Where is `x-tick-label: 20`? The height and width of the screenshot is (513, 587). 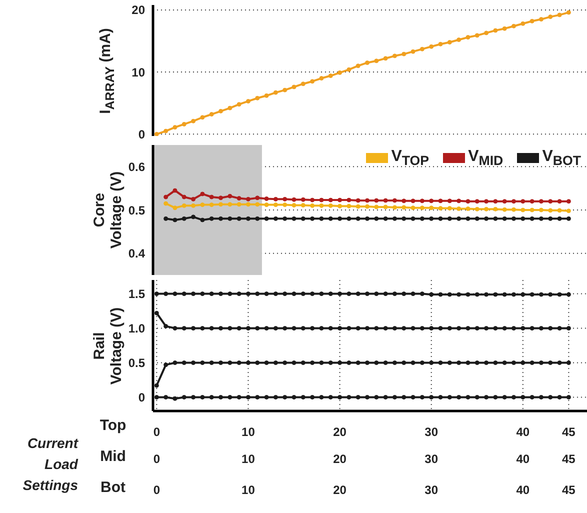
x-tick-label: 20 is located at coordinates (340, 432).